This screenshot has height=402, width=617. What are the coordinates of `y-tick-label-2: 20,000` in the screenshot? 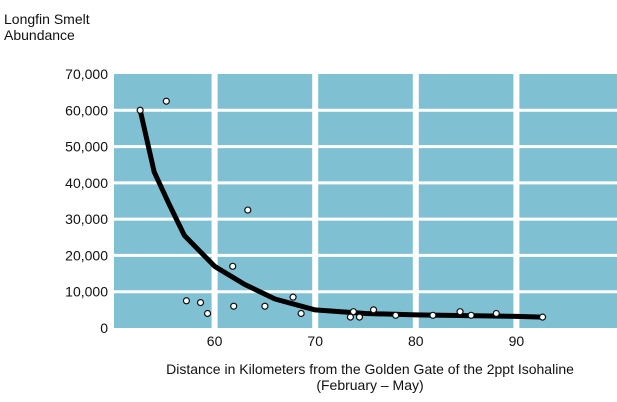 It's located at (86, 255).